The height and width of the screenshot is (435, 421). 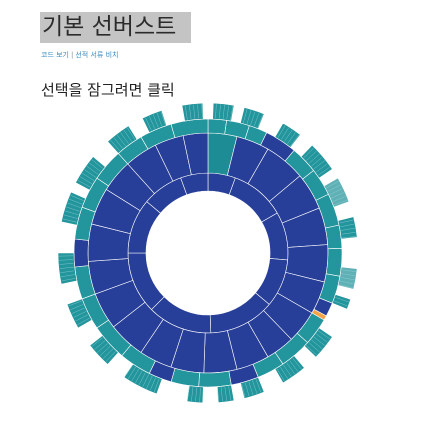 What do you see at coordinates (97, 55) in the screenshot?
I see `view-bugs-link: 선적 서류 비치` at bounding box center [97, 55].